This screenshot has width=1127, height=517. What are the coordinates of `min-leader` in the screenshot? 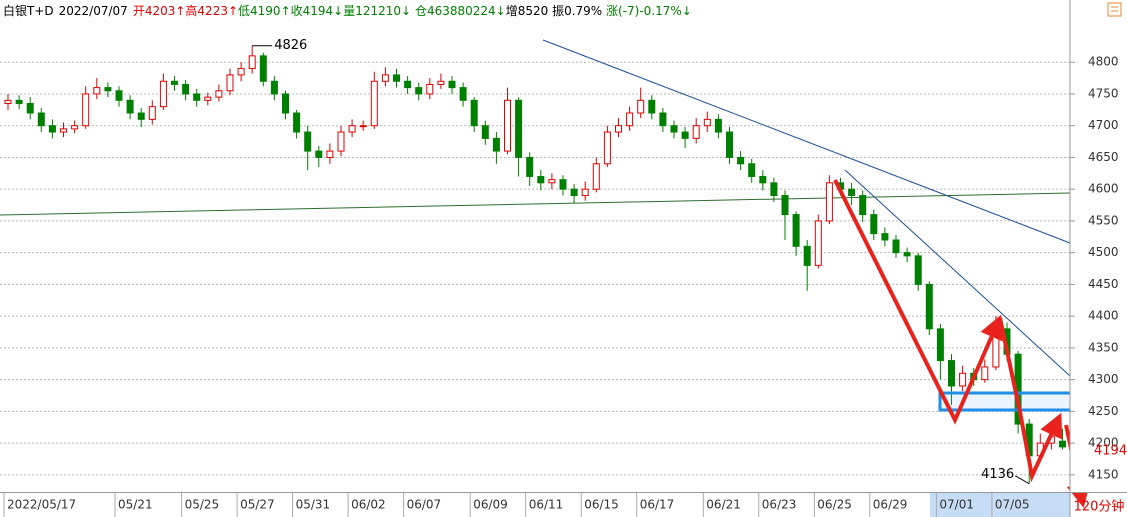 It's located at (1022, 480).